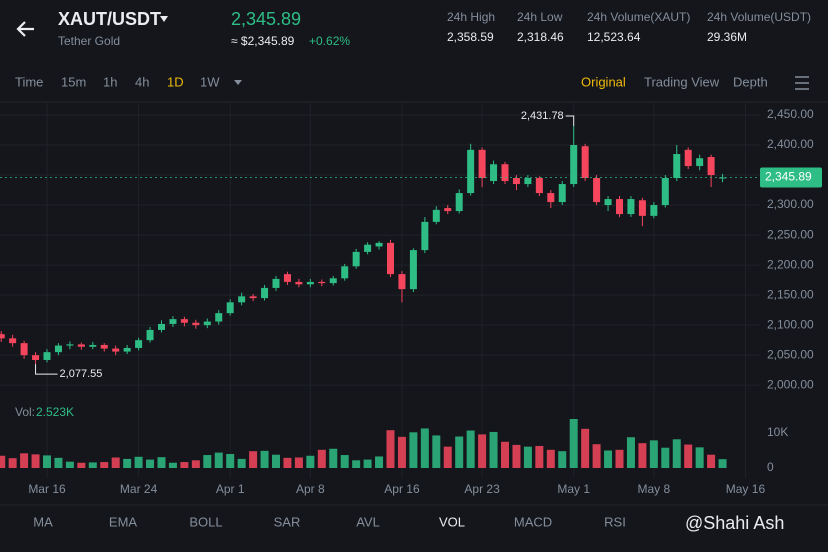 The width and height of the screenshot is (828, 552). I want to click on indicator-tab: EMA, so click(123, 521).